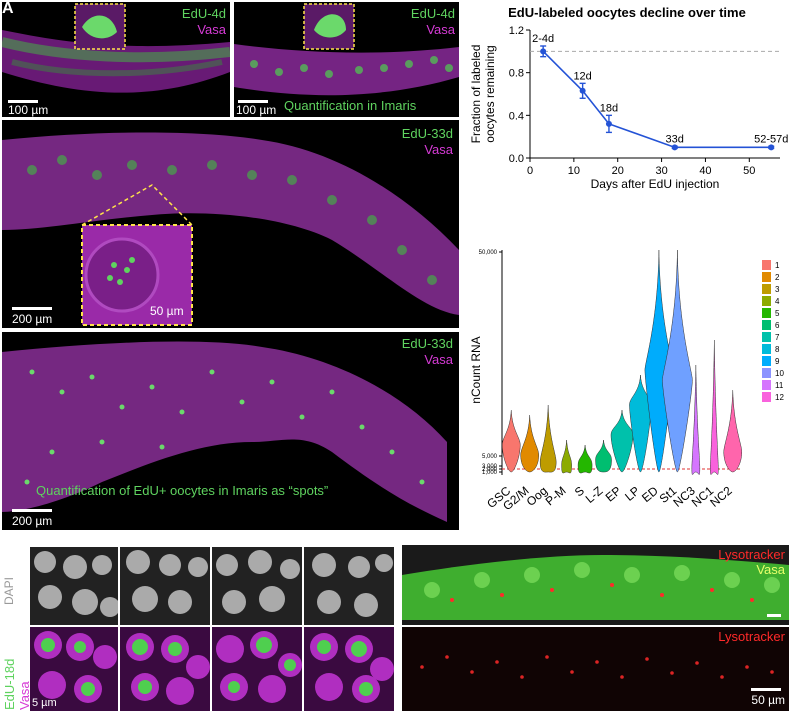 The width and height of the screenshot is (791, 713). Describe the element at coordinates (516, 116) in the screenshot. I see `y-tick-label: 0.4` at that location.